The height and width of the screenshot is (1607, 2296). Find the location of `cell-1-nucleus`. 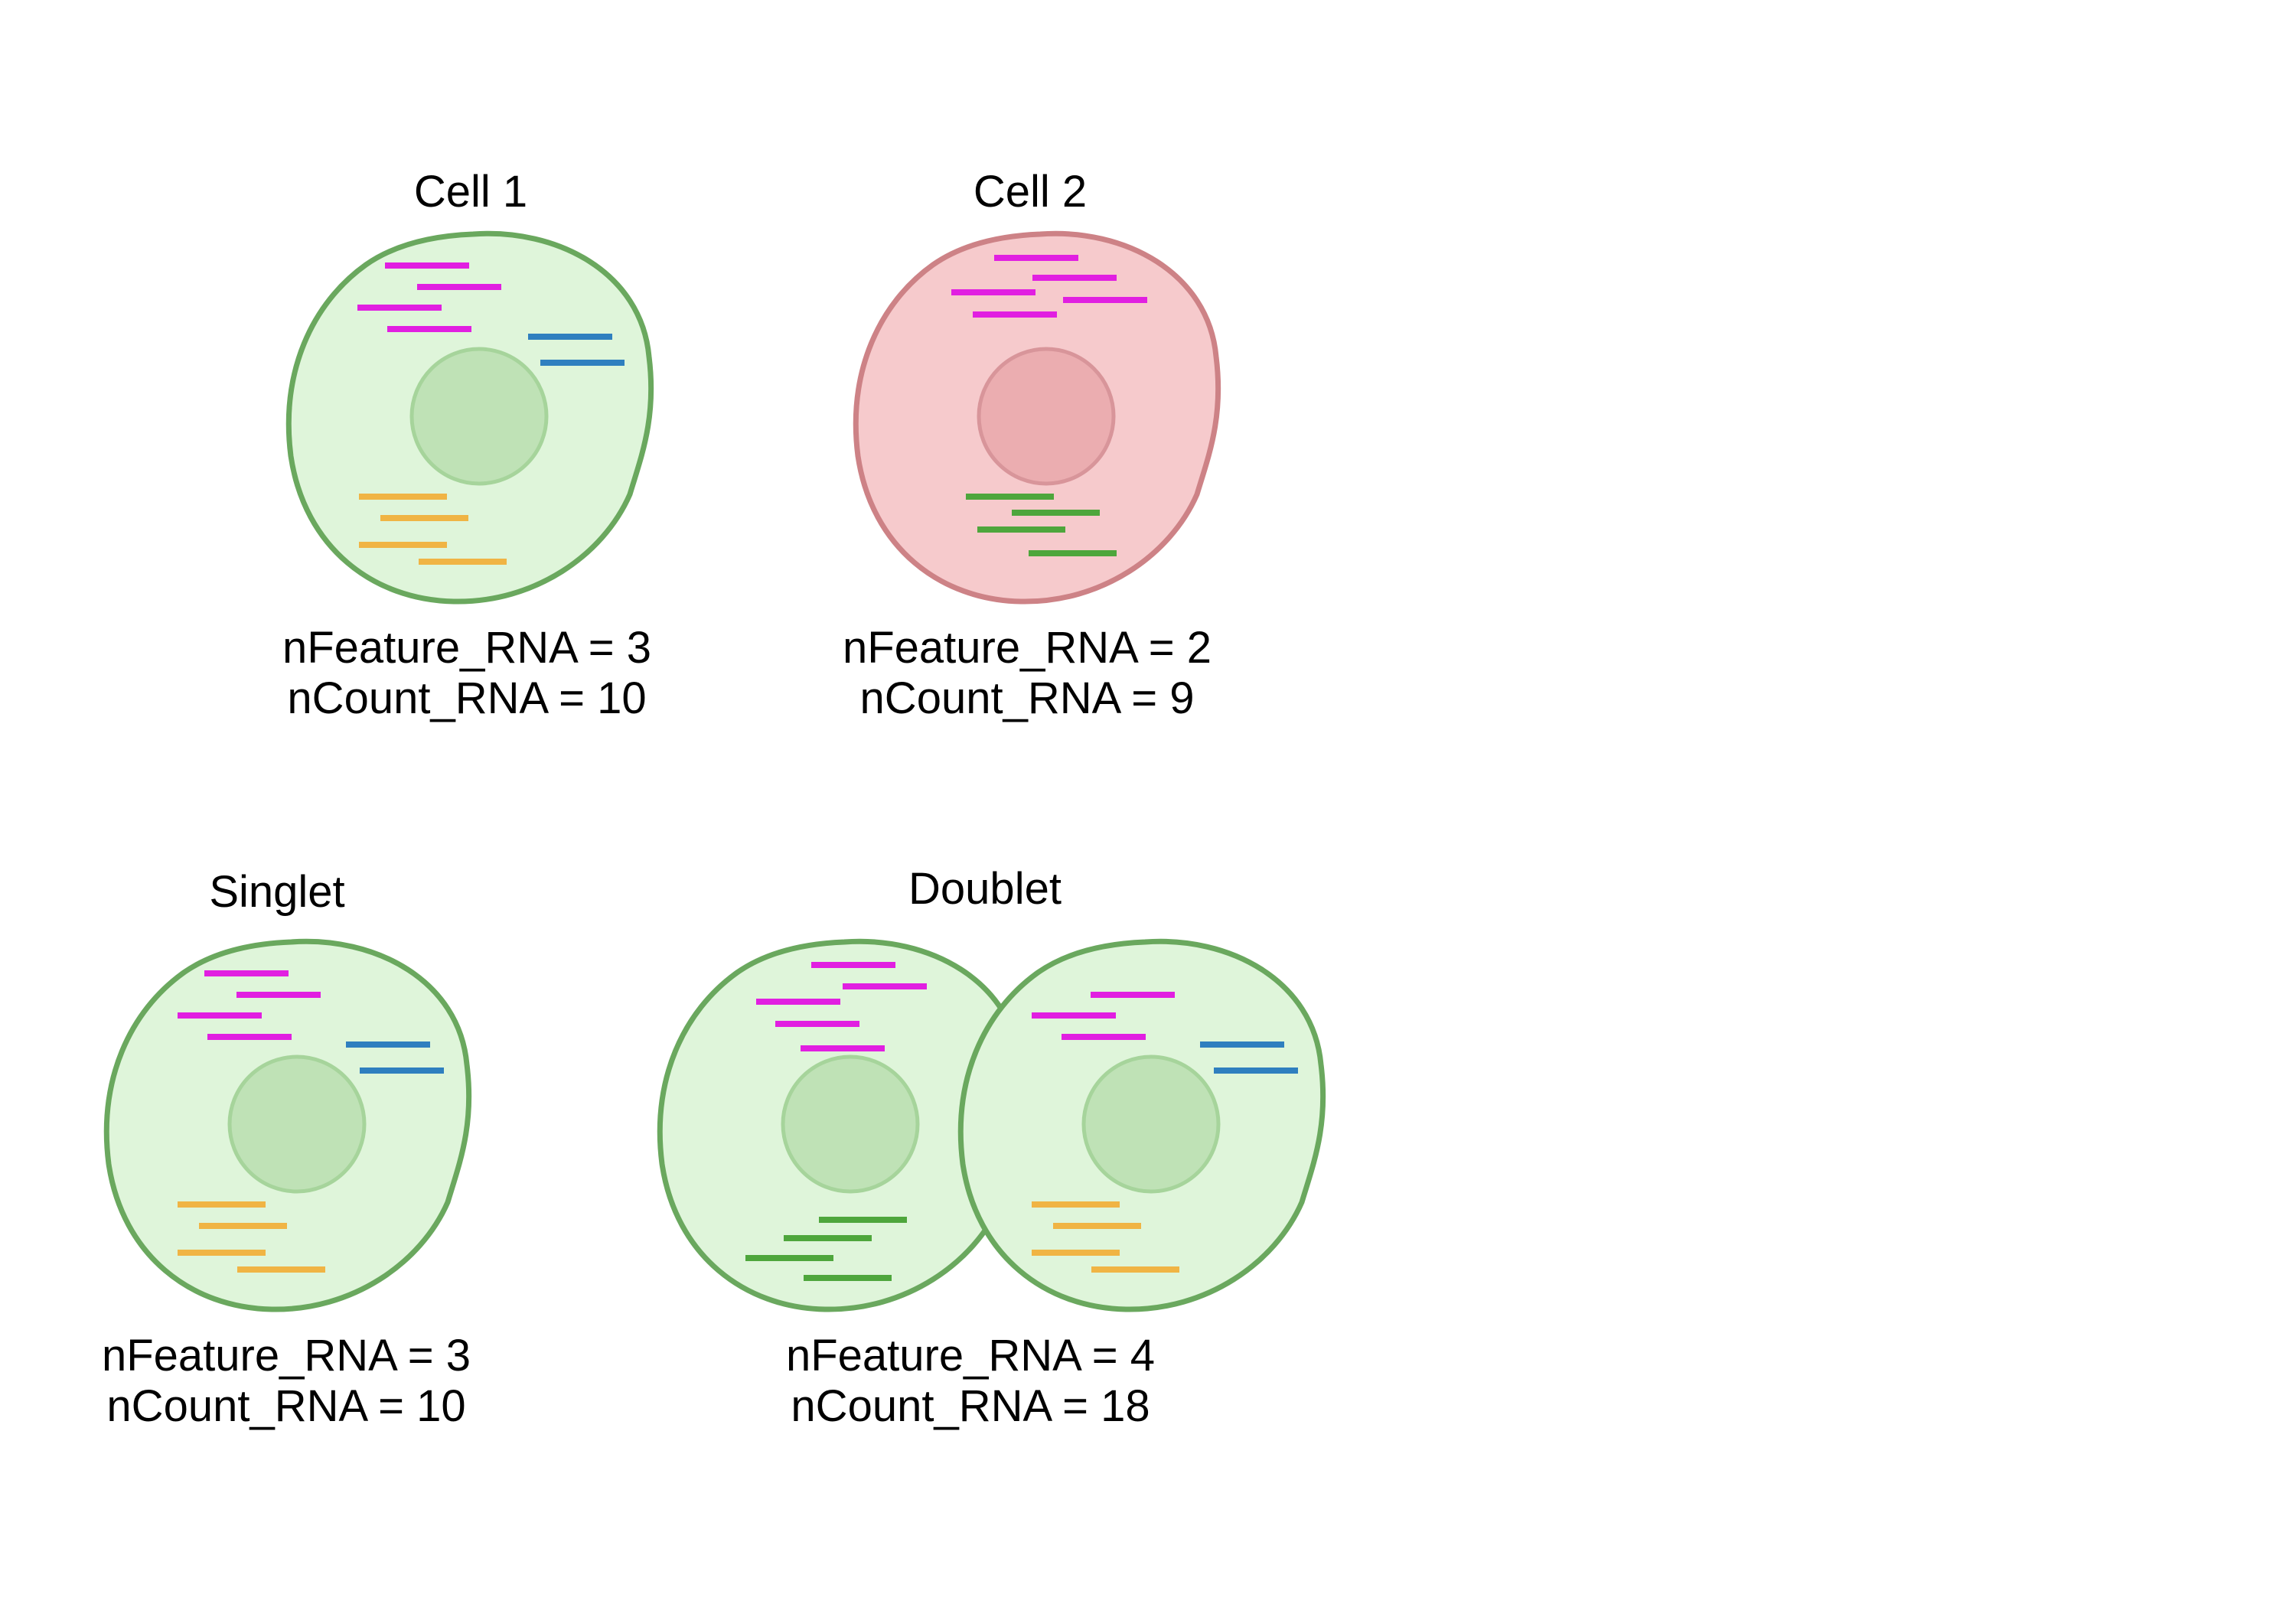

cell-1-nucleus is located at coordinates (479, 416).